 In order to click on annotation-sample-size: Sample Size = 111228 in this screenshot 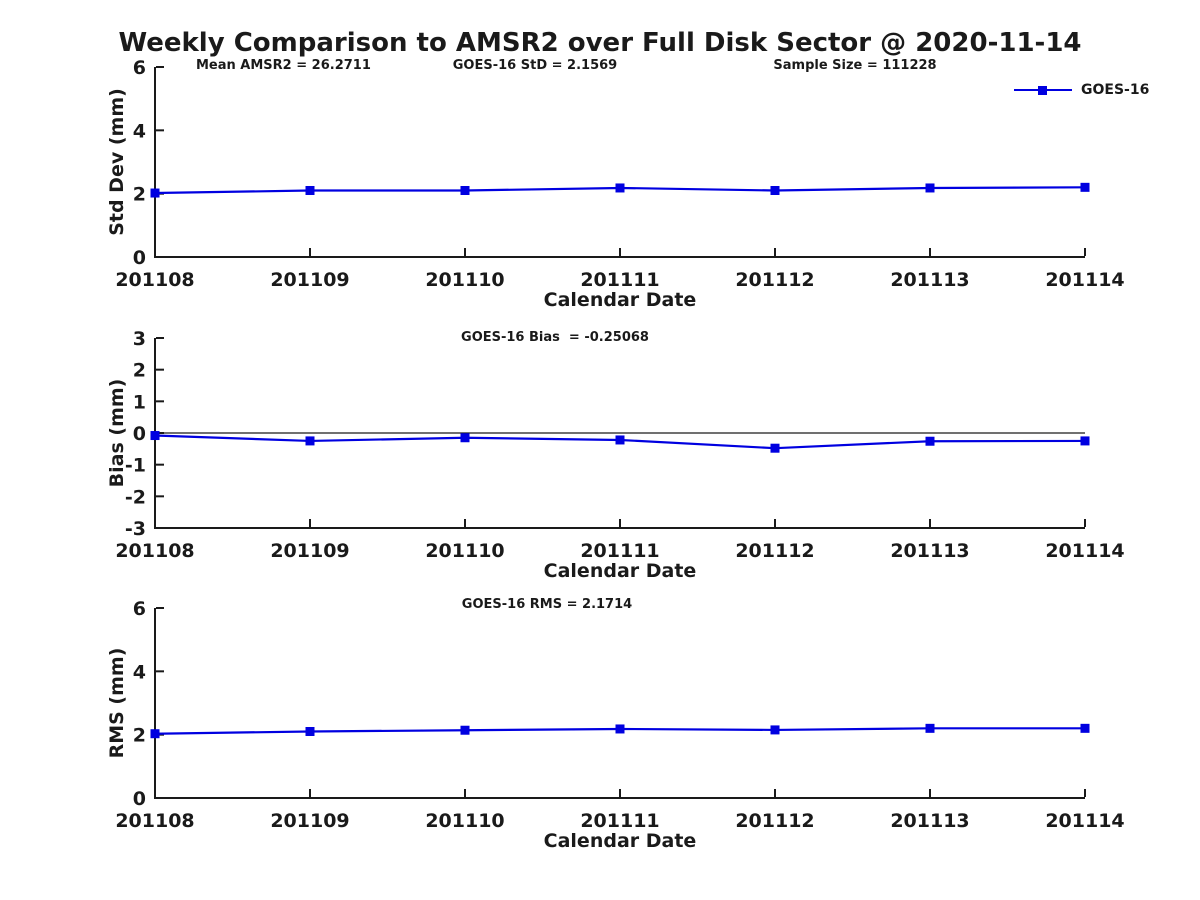, I will do `click(855, 65)`.